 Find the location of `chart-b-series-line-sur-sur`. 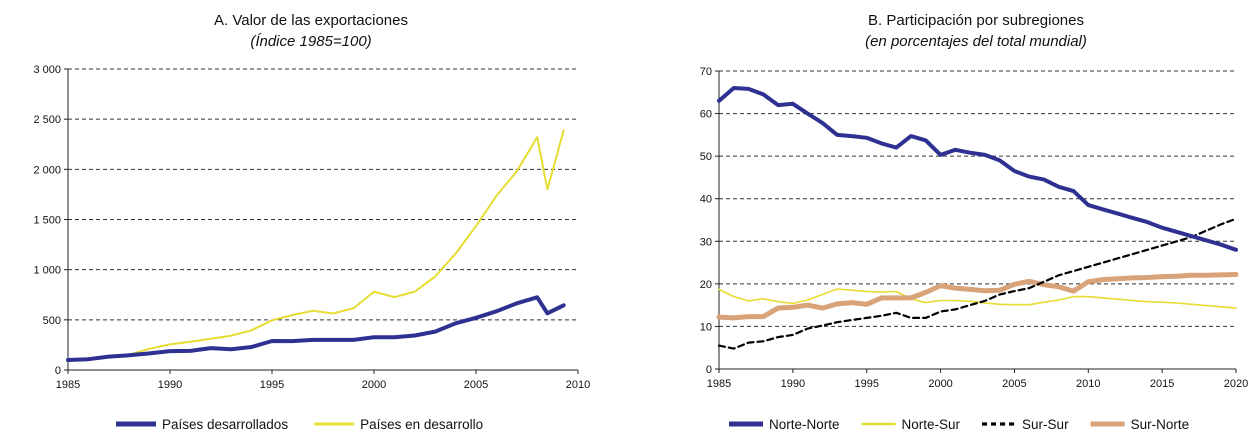

chart-b-series-line-sur-sur is located at coordinates (977, 283).